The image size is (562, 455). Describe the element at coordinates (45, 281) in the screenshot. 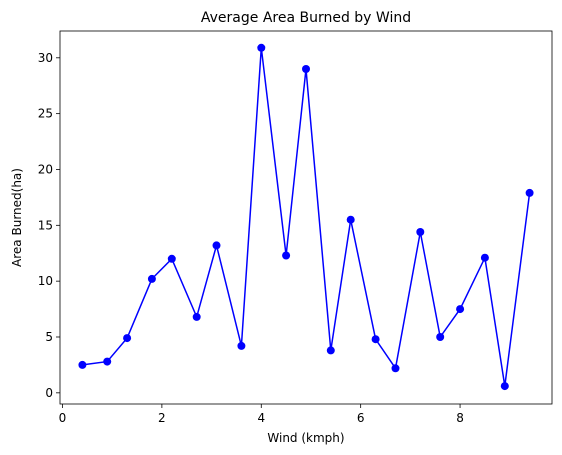

I see `y-tick-label: 10` at that location.